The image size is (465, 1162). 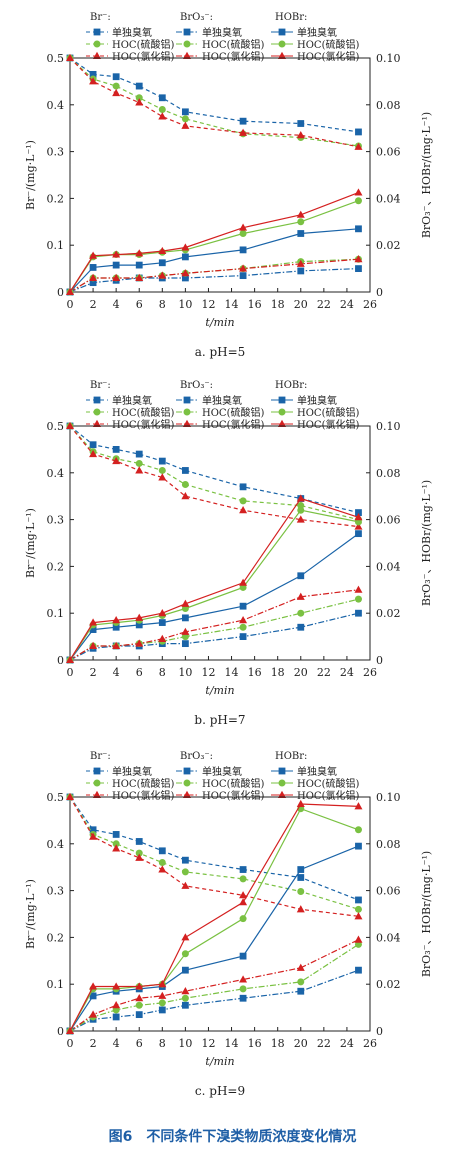 I want to click on y-left-tick-label: 0.3, so click(x=56, y=520).